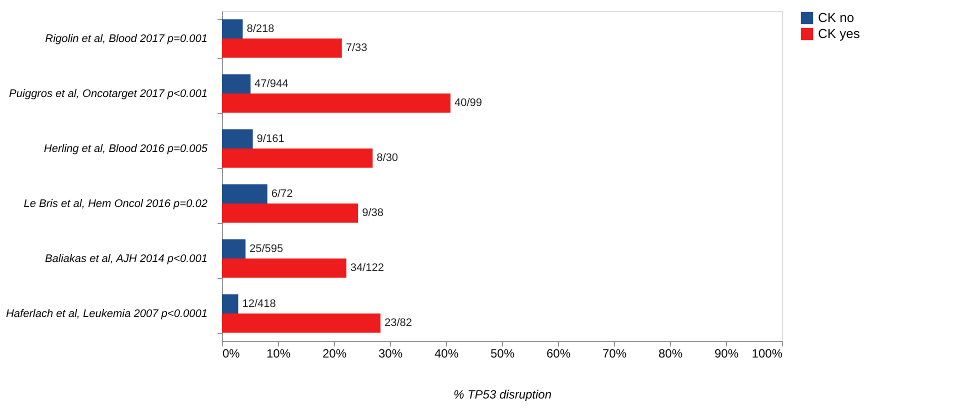 The height and width of the screenshot is (411, 969). Describe the element at coordinates (260, 28) in the screenshot. I see `data-label: 8/218` at that location.